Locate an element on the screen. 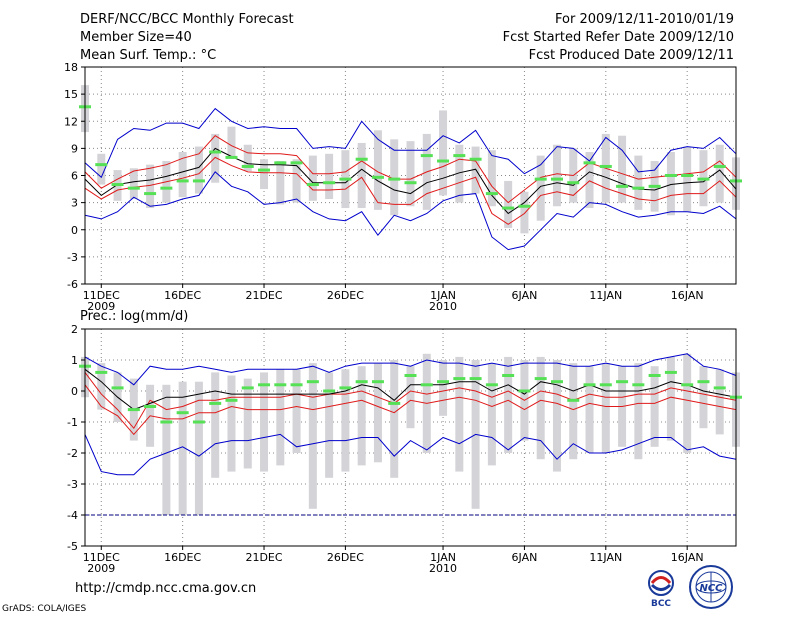  variable-label: Mean Surf. Temp.: °C is located at coordinates (148, 55).